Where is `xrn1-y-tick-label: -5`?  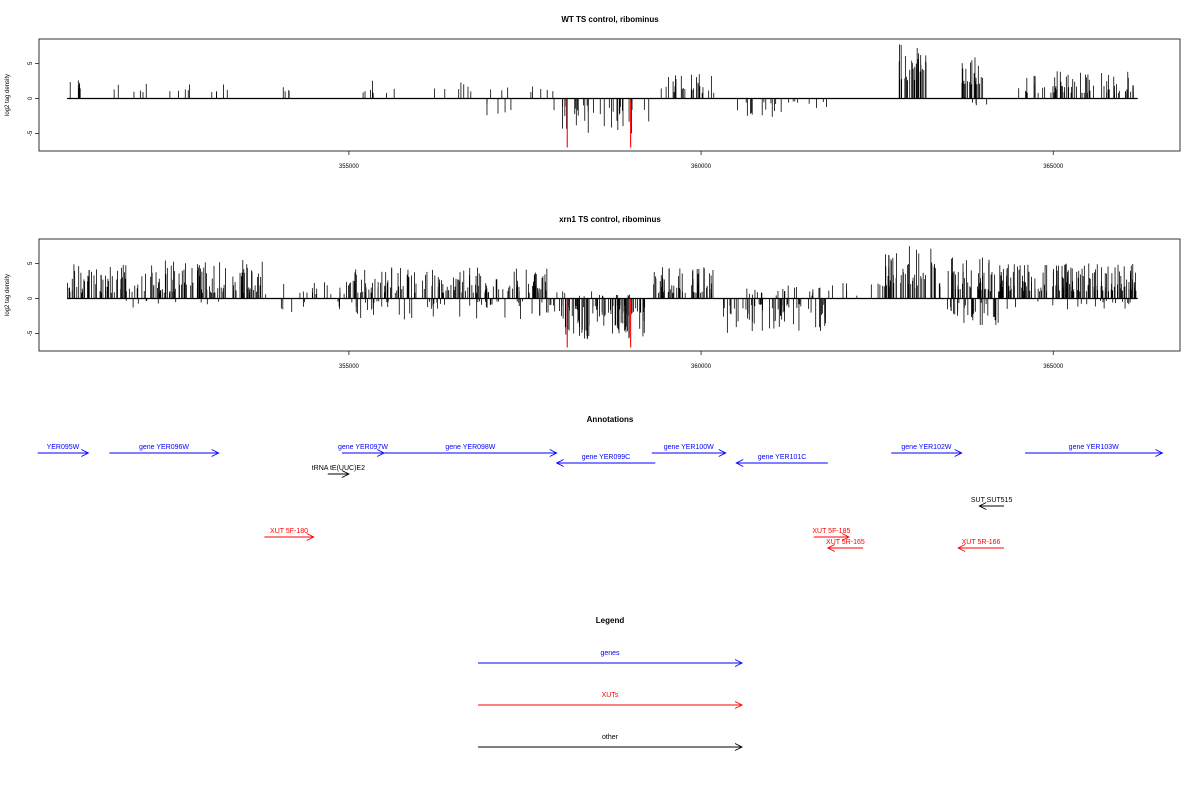 xrn1-y-tick-label: -5 is located at coordinates (31, 333).